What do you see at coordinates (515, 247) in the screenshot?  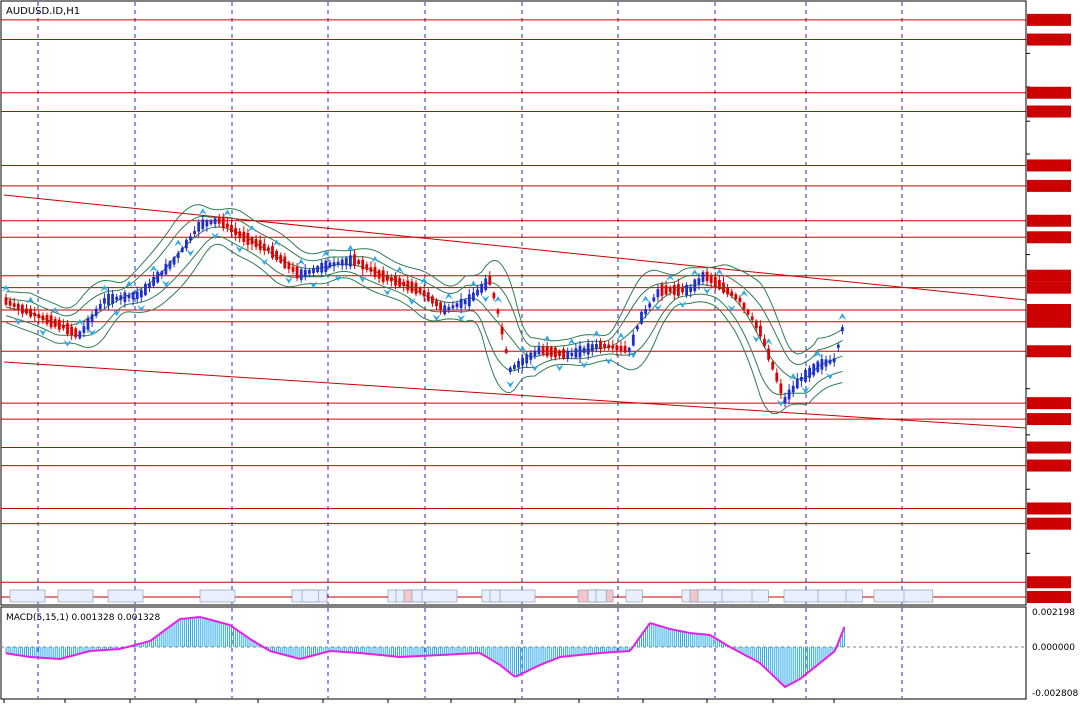 I see `upper-trend-line` at bounding box center [515, 247].